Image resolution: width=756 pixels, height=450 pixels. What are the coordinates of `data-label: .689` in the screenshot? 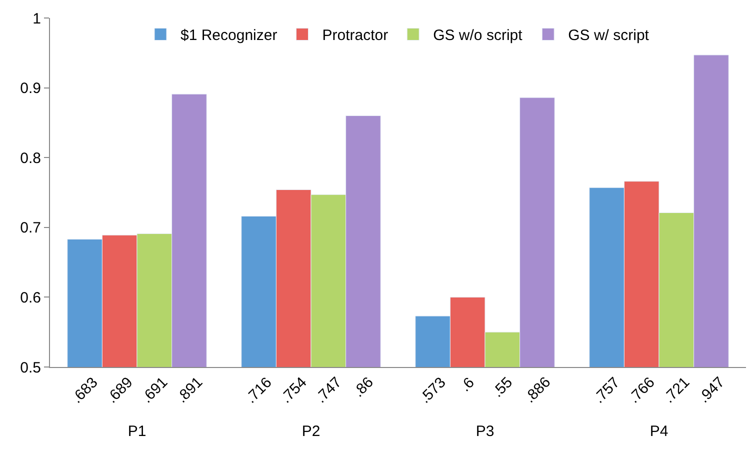 It's located at (120, 390).